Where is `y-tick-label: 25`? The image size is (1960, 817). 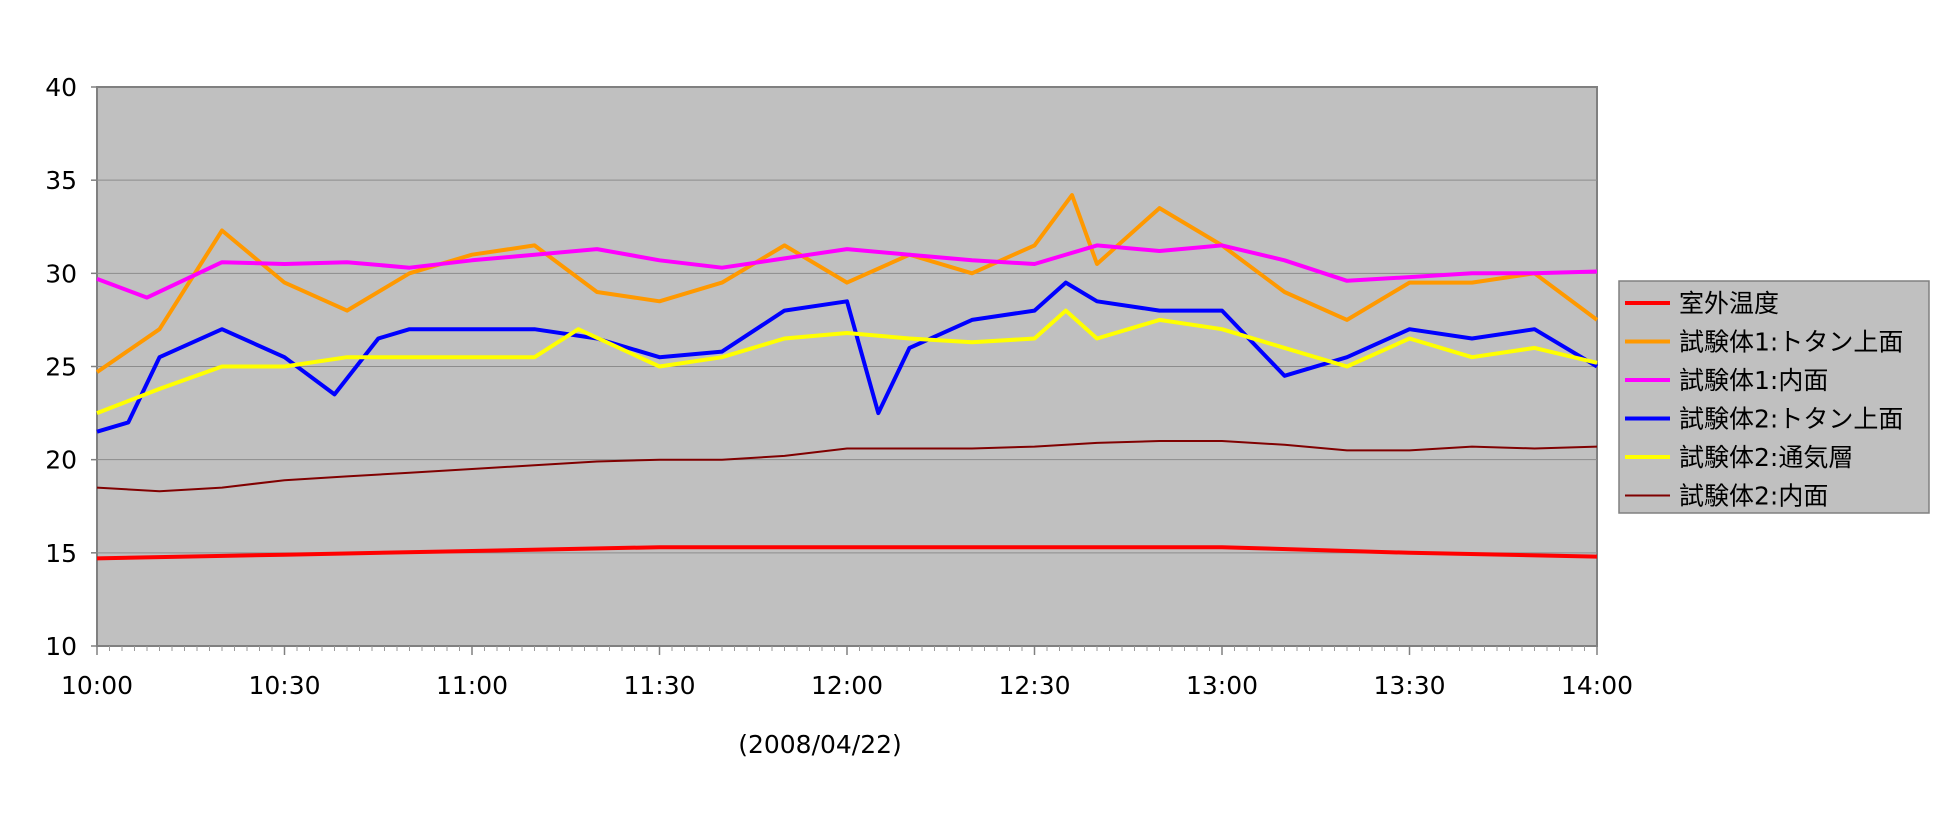 y-tick-label: 25 is located at coordinates (61, 367).